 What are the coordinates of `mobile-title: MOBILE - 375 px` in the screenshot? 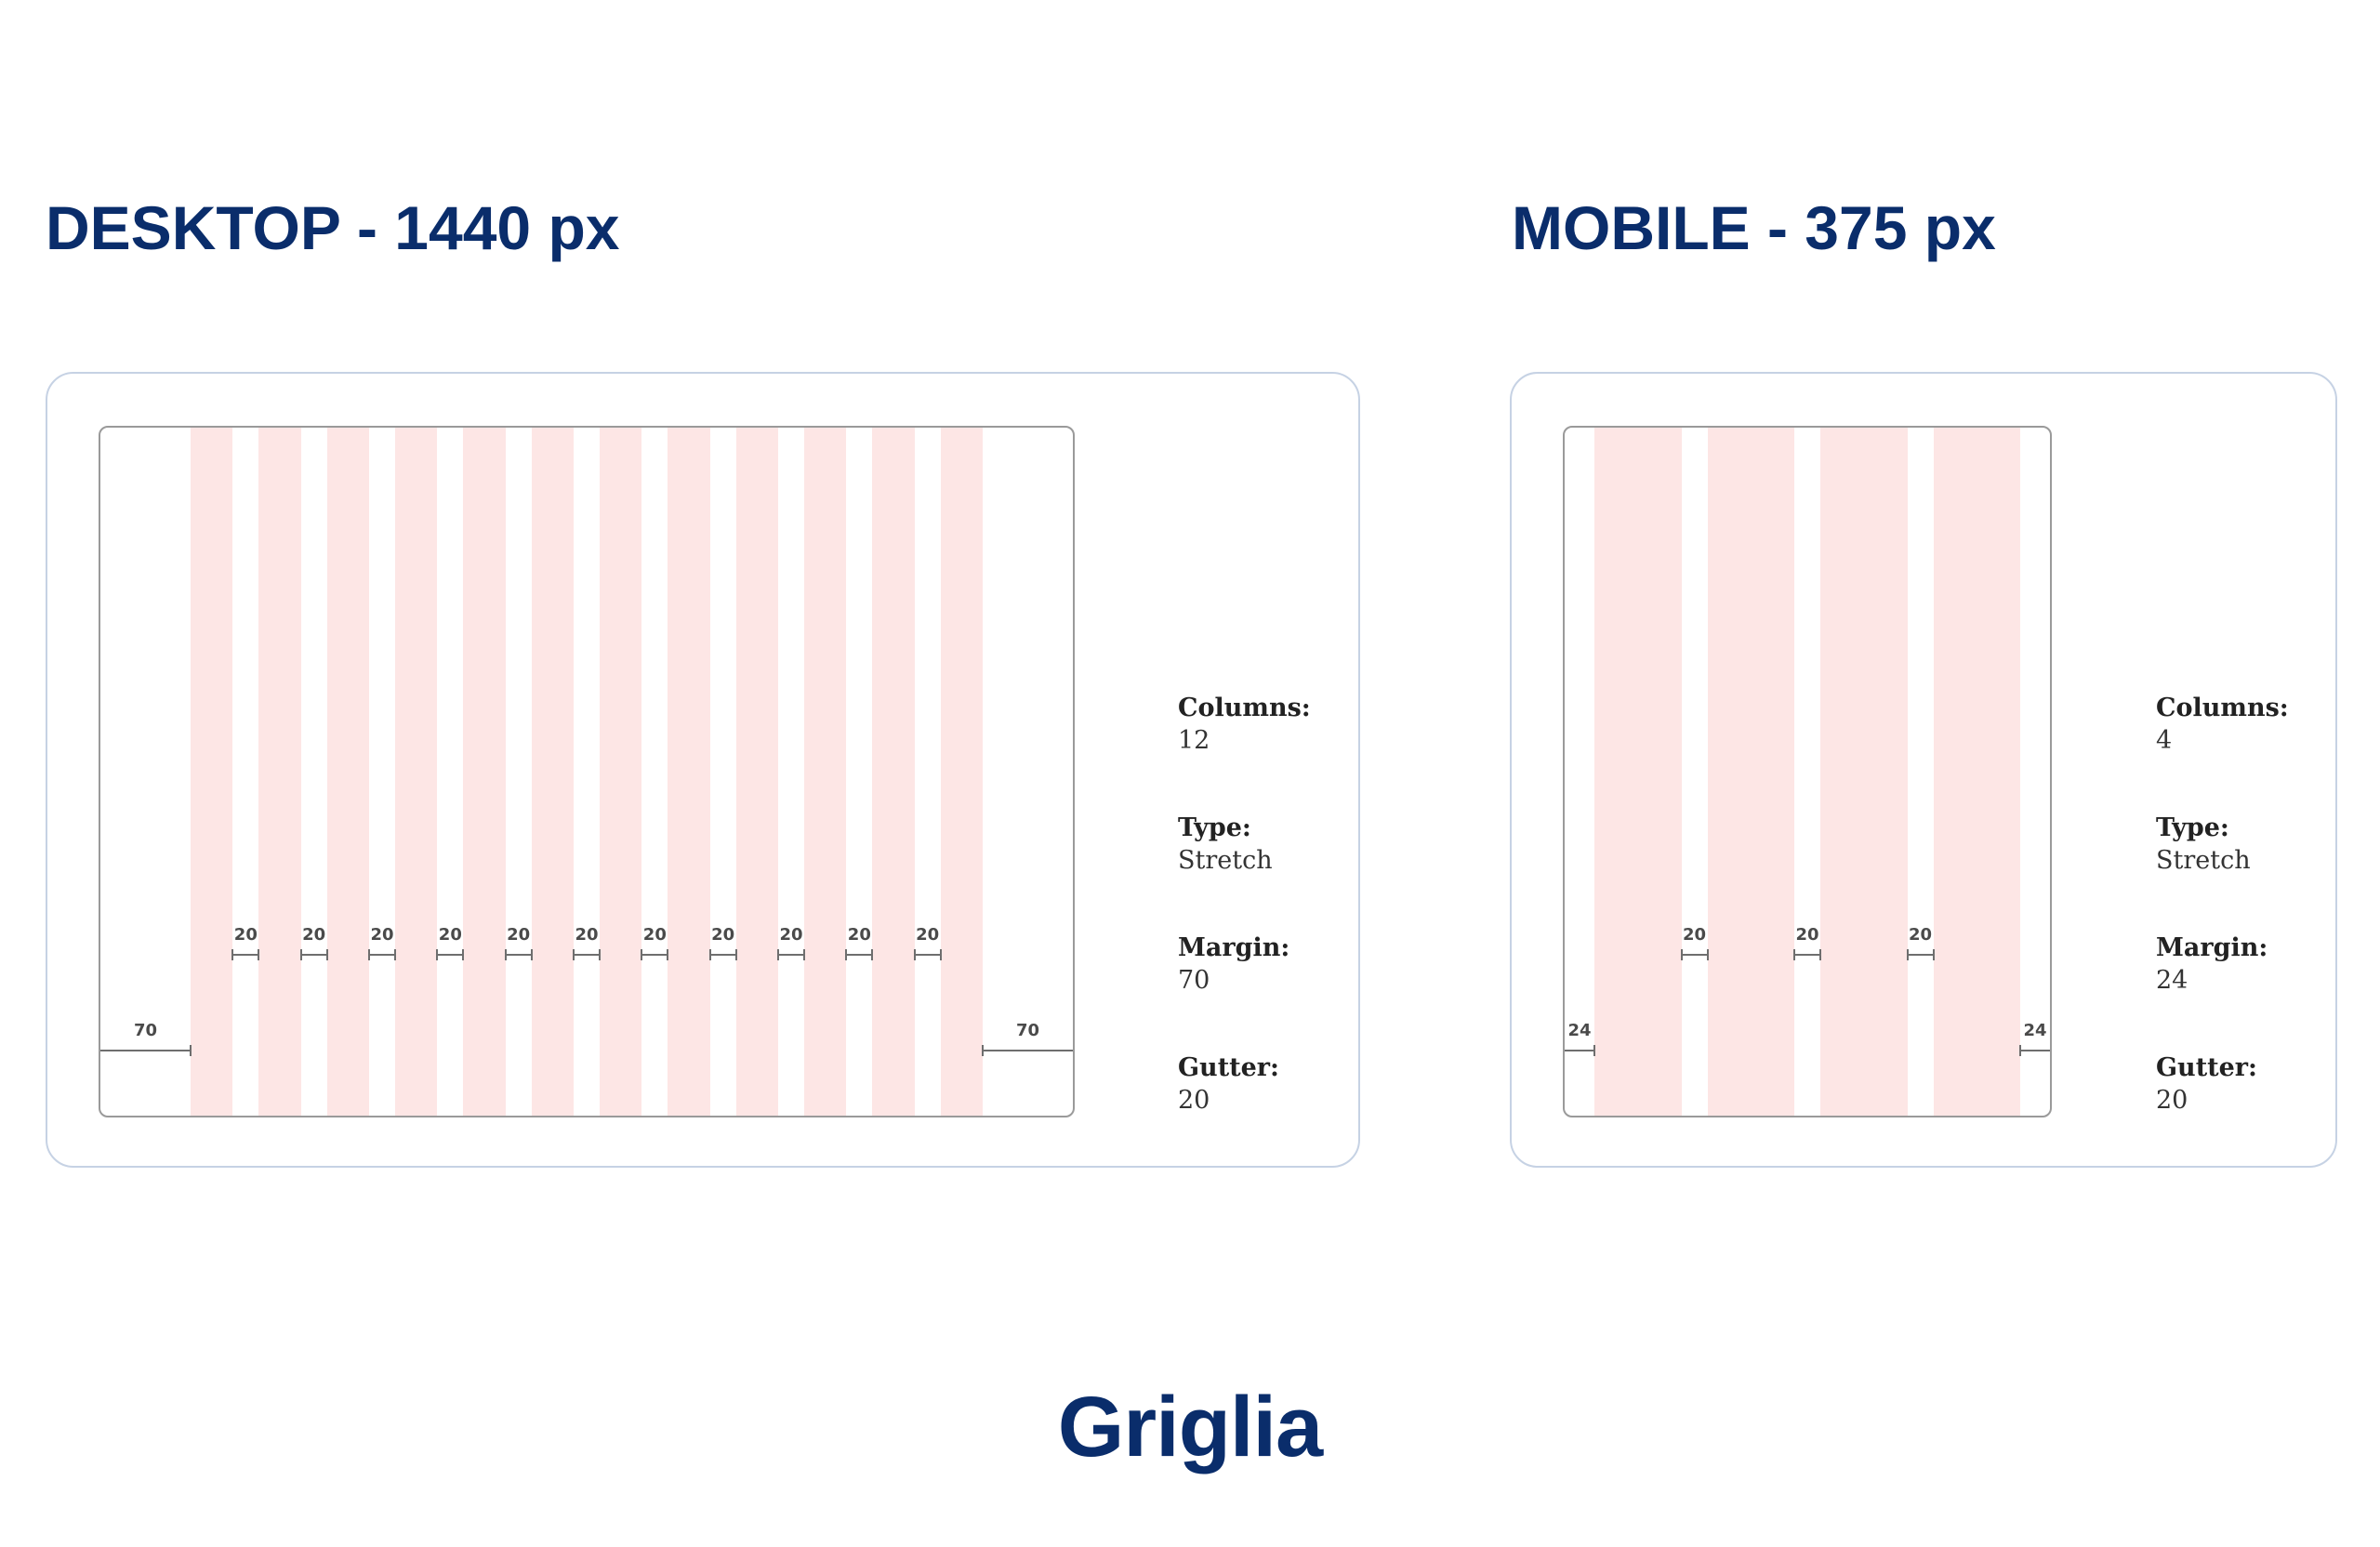 It's located at (1754, 227).